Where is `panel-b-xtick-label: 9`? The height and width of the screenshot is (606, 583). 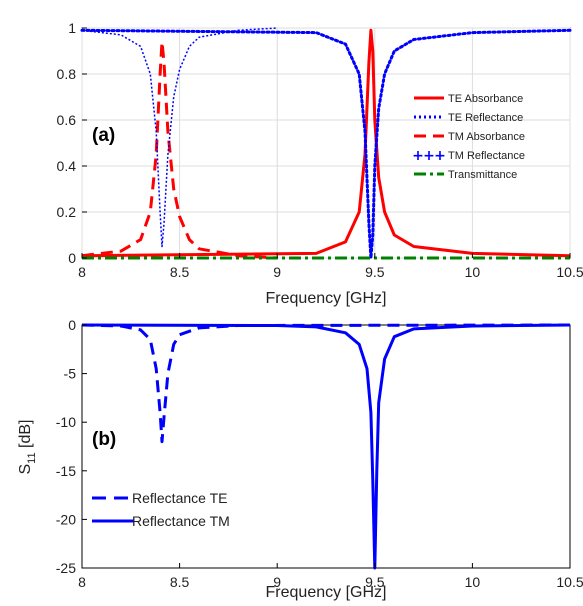 panel-b-xtick-label: 9 is located at coordinates (277, 582).